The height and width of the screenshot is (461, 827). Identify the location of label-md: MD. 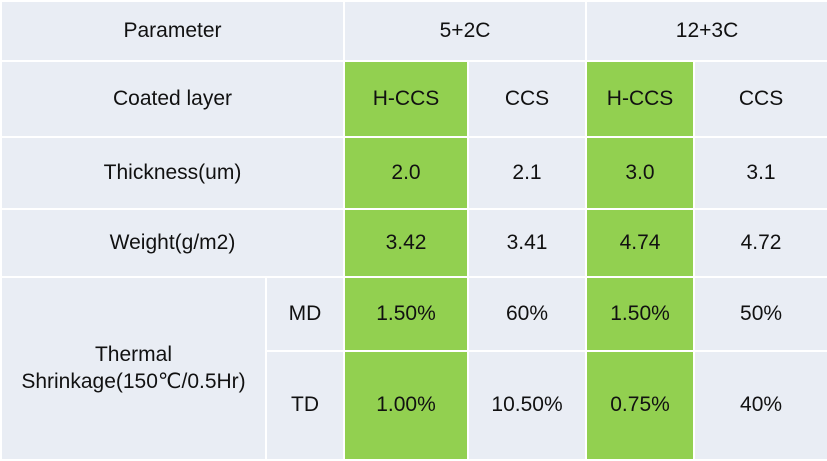
(305, 314).